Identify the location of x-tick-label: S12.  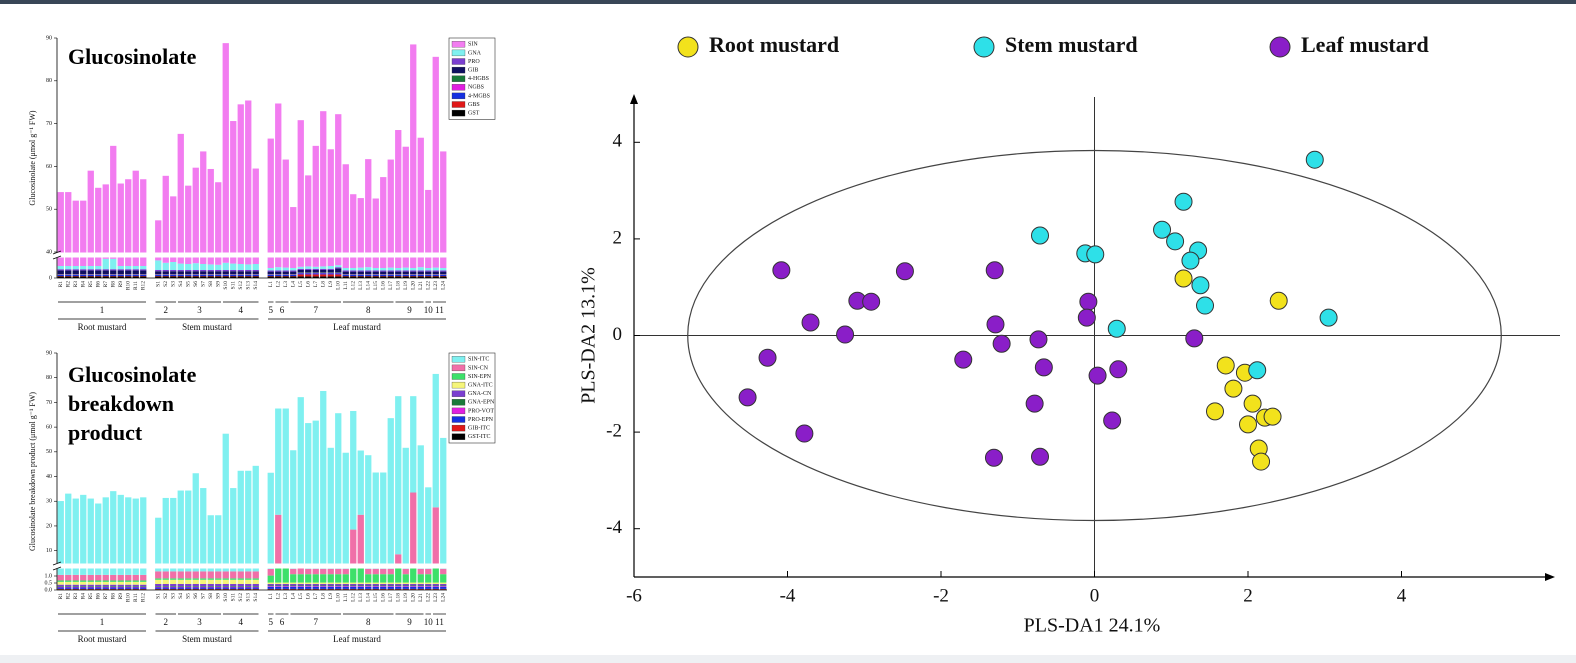
(241, 285).